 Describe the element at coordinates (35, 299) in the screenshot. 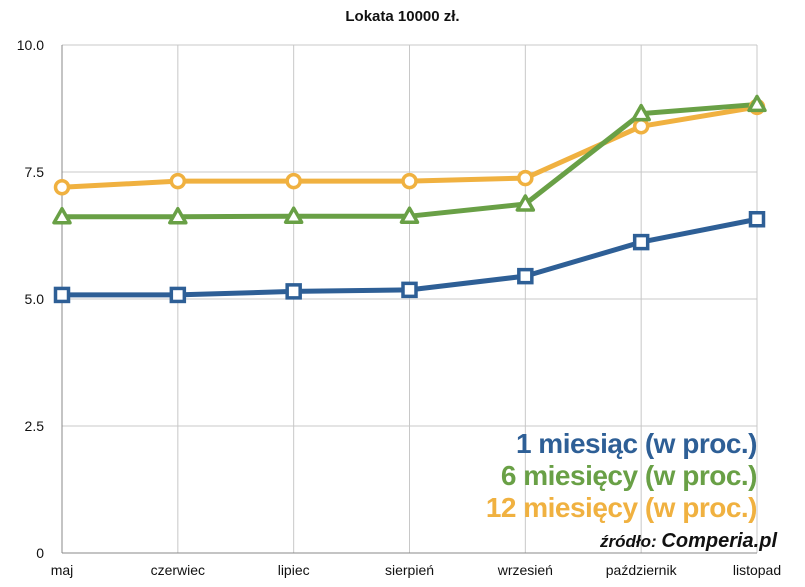

I see `y-tick-label: 5.0` at that location.